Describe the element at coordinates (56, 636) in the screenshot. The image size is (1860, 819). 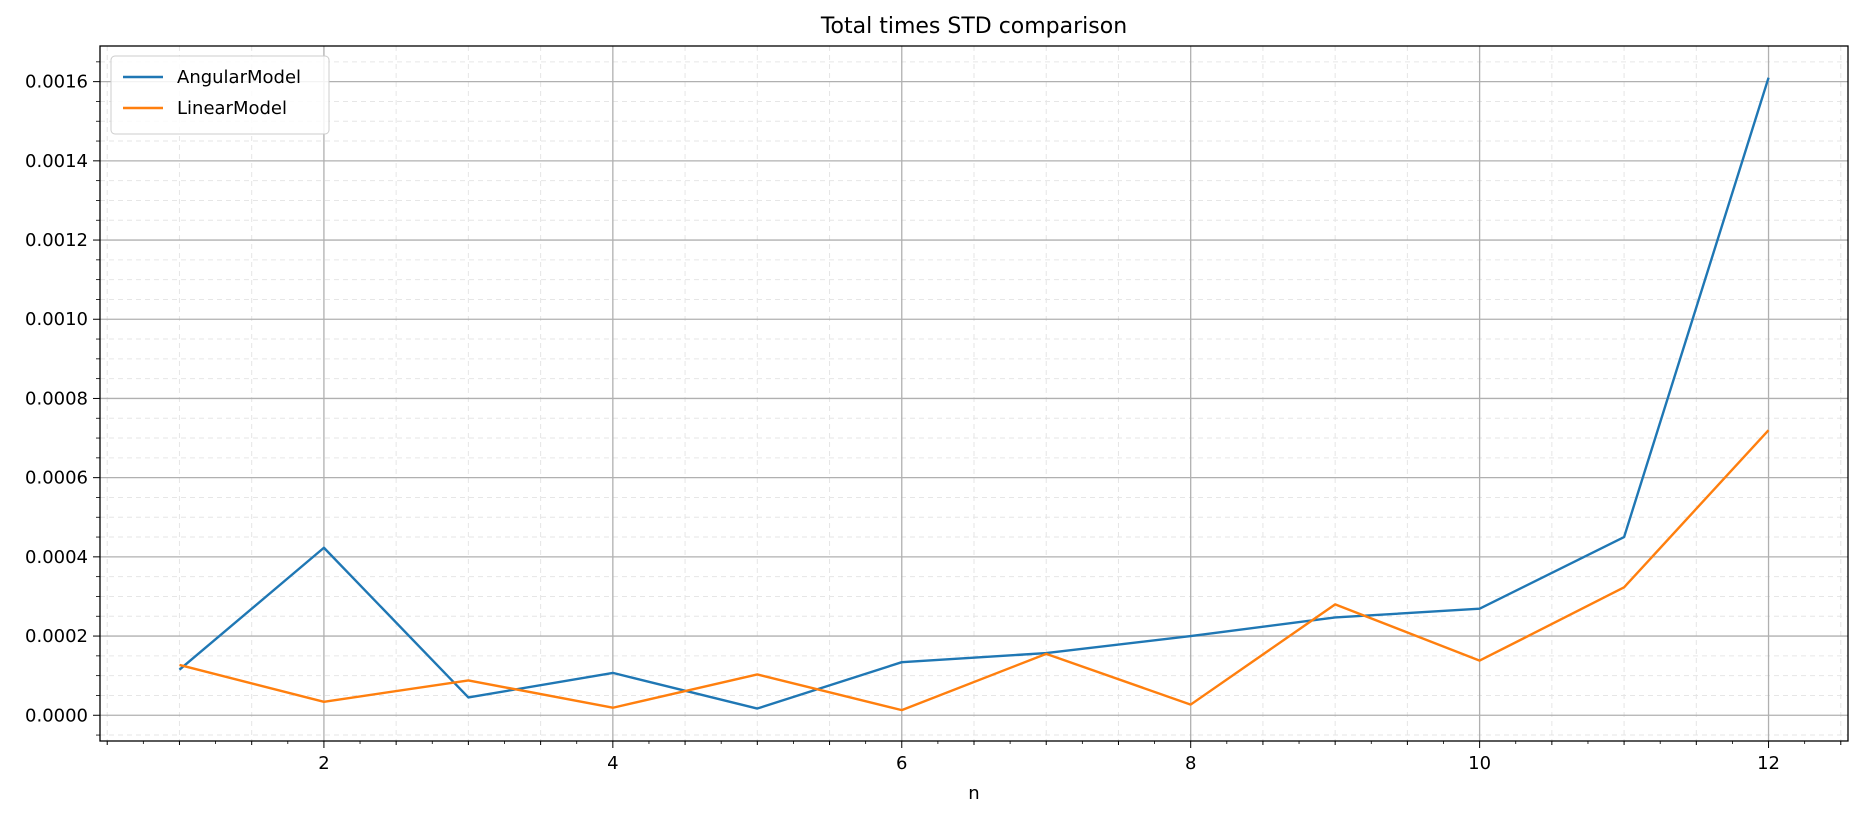
I see `y-tick-label: 0.0002` at that location.